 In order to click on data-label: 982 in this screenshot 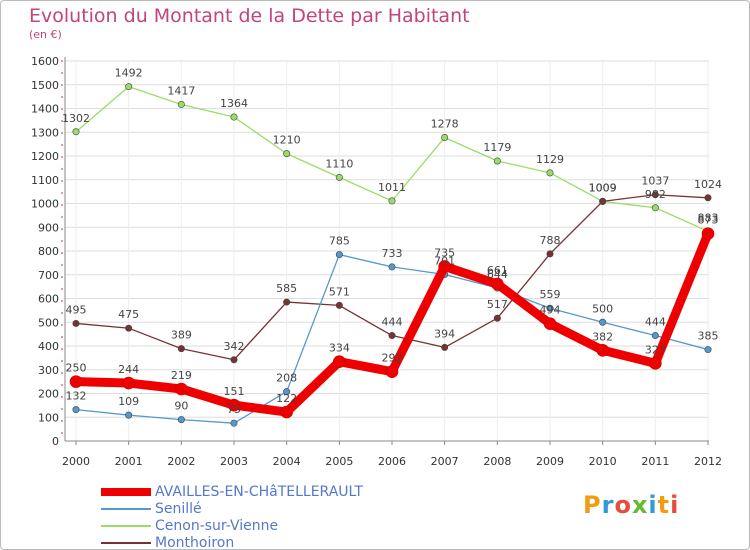, I will do `click(655, 194)`.